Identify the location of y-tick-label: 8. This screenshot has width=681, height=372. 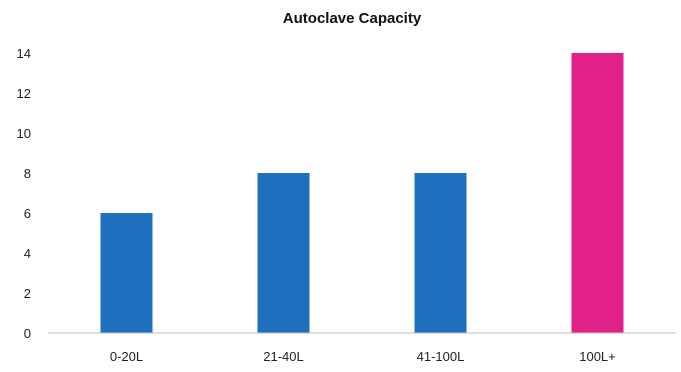
(27, 173).